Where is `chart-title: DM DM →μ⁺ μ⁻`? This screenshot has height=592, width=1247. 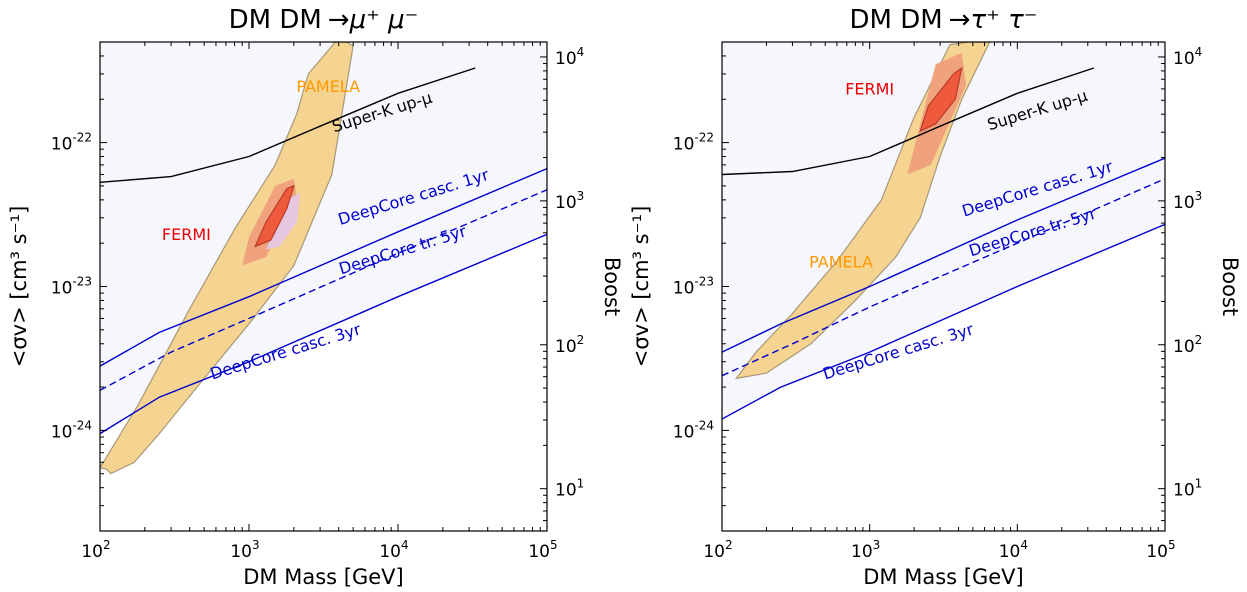
chart-title: DM DM →μ⁺ μ⁻ is located at coordinates (324, 20).